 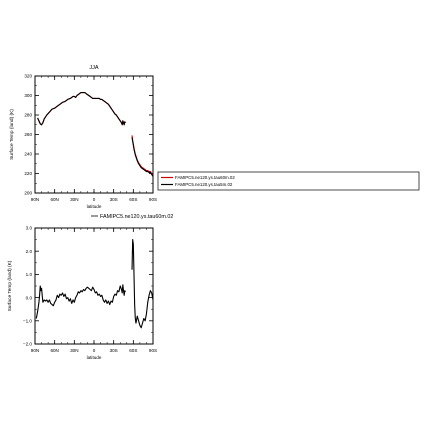 What do you see at coordinates (28, 344) in the screenshot?
I see `y-tick-label: −2.0` at bounding box center [28, 344].